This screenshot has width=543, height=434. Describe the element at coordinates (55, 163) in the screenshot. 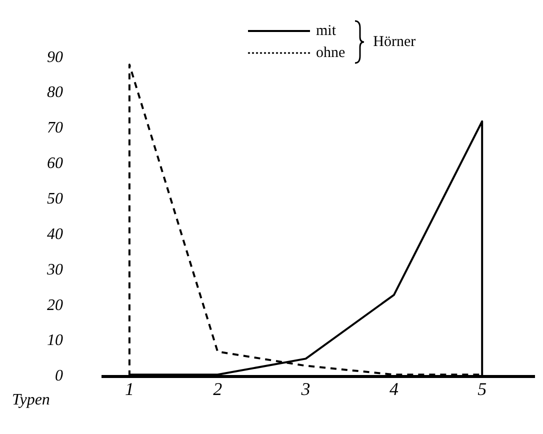

I see `y-tick-label: 60` at that location.